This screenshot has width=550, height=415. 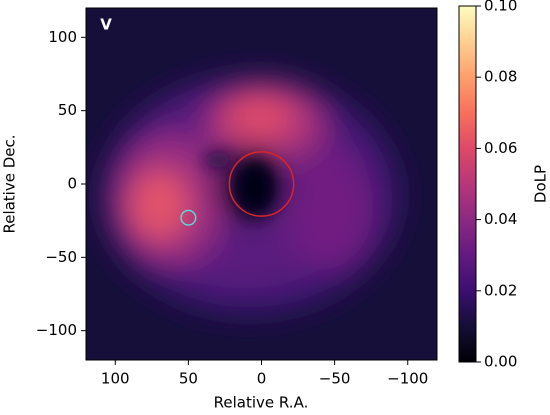 What do you see at coordinates (500, 148) in the screenshot?
I see `colorbar-tick-label: 0.06` at bounding box center [500, 148].